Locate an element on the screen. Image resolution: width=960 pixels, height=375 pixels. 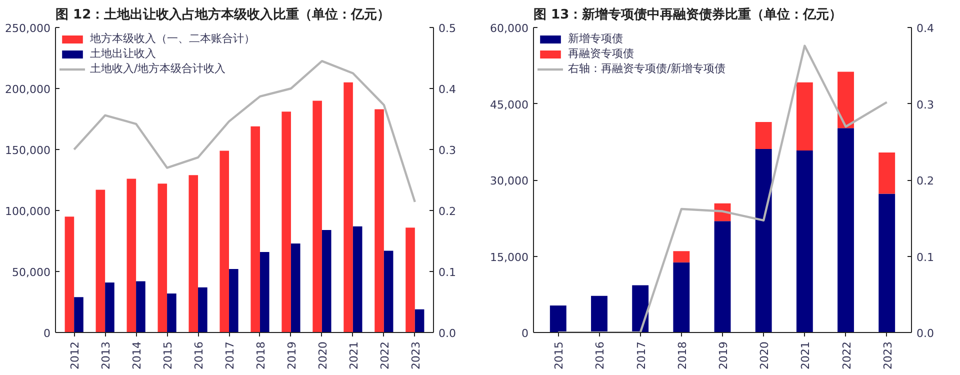
y-tick-label: 150,000 is located at coordinates (28, 150).